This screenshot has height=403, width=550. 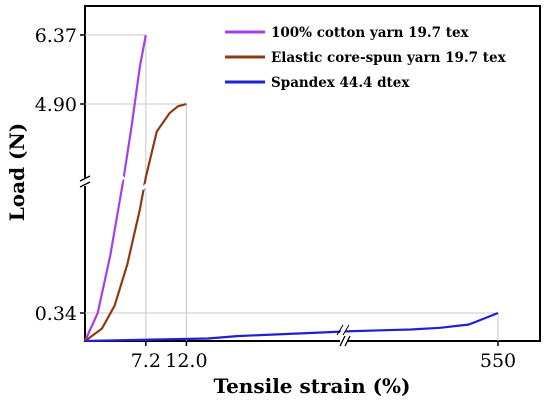 I want to click on legend-label-0: 100% cotton yarn 19.7 tex, so click(x=370, y=33).